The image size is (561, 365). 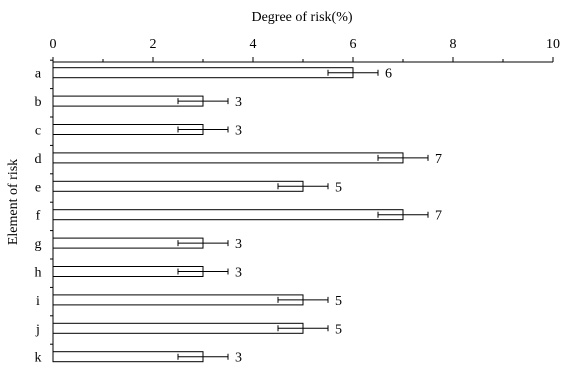 I want to click on y-axis-title: Element of risk, so click(x=13, y=202).